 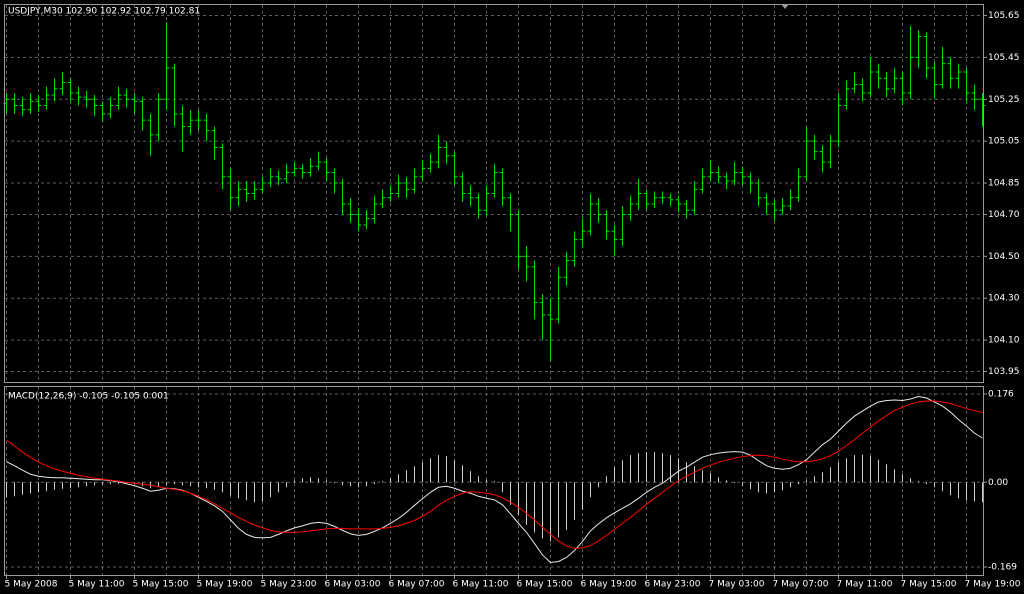 What do you see at coordinates (97, 585) in the screenshot?
I see `x-tick-label: 5 May 11:00` at bounding box center [97, 585].